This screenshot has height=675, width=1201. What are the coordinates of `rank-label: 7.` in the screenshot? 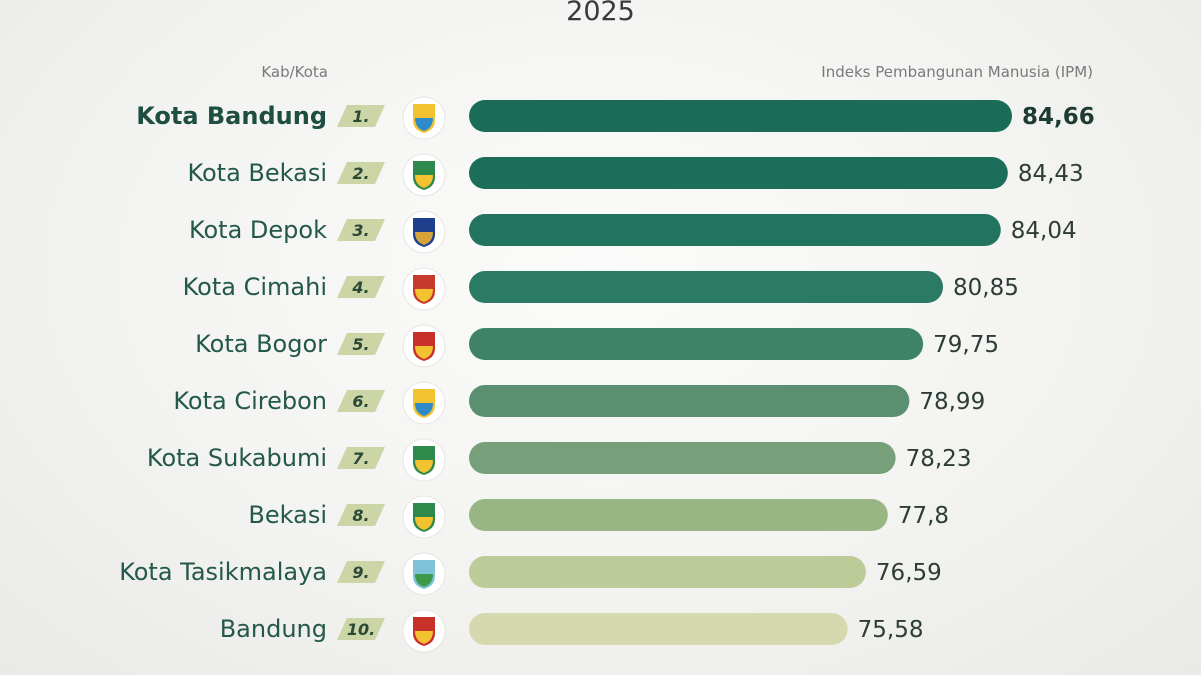 It's located at (360, 458).